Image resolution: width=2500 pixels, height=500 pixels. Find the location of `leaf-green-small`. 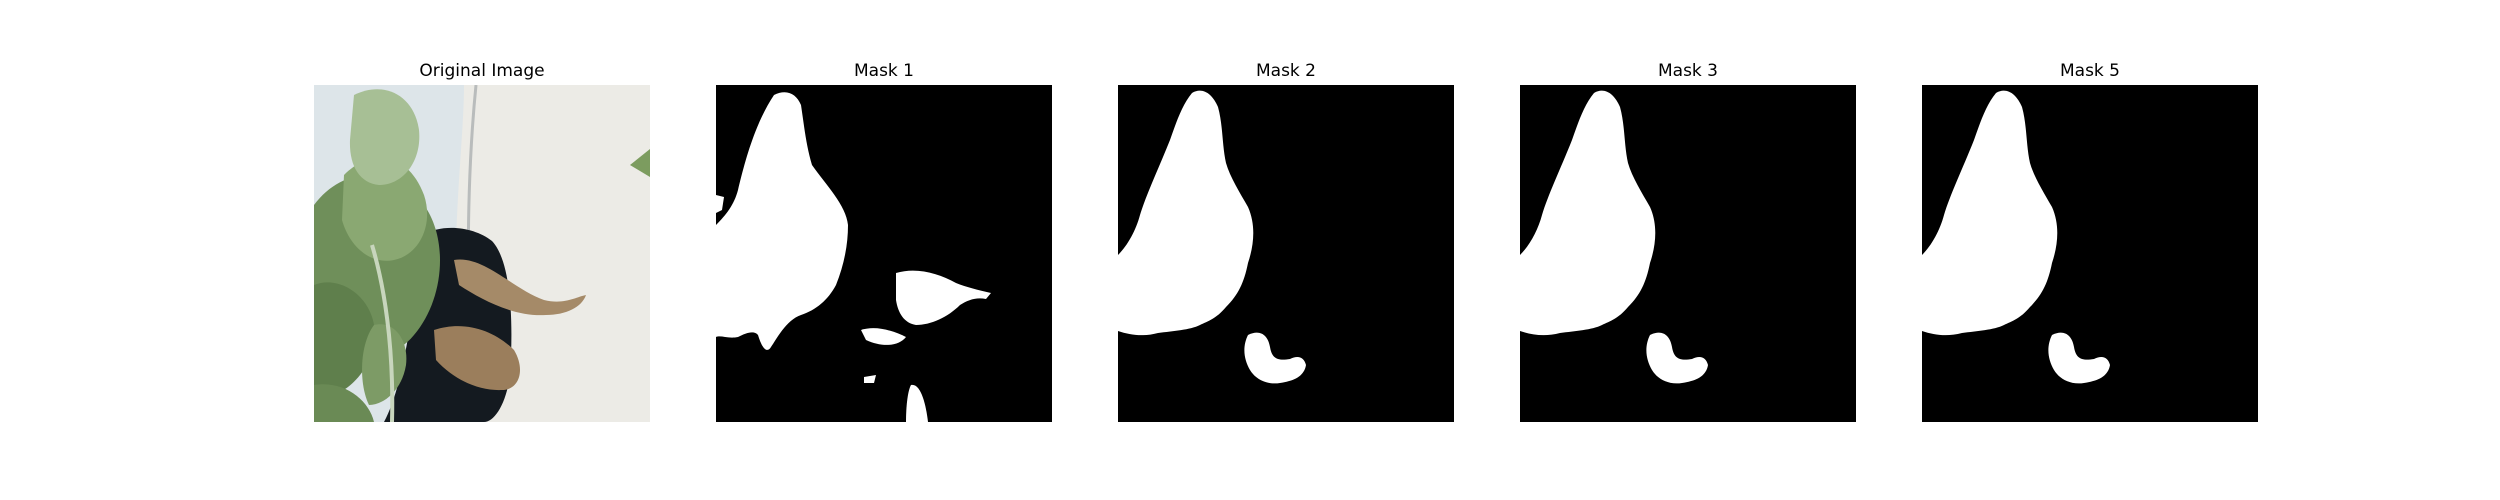

leaf-green-small is located at coordinates (384, 364).